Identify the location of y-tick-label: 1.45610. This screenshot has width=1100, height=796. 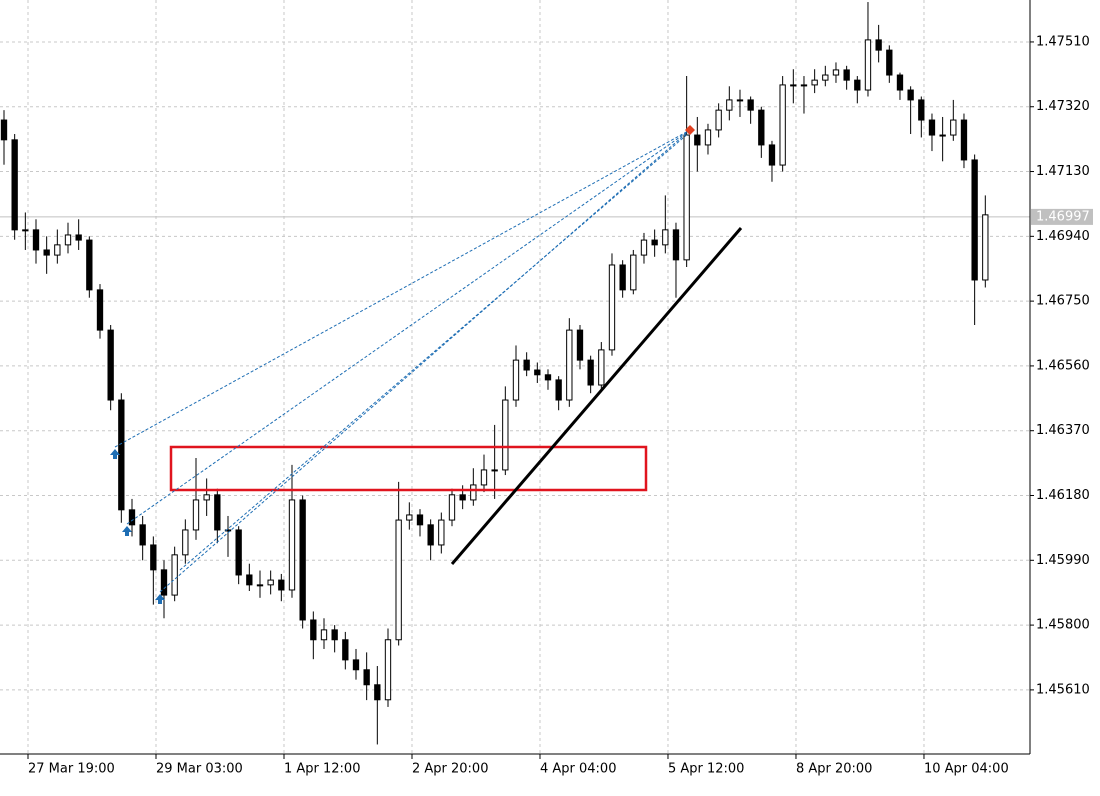
(1063, 689).